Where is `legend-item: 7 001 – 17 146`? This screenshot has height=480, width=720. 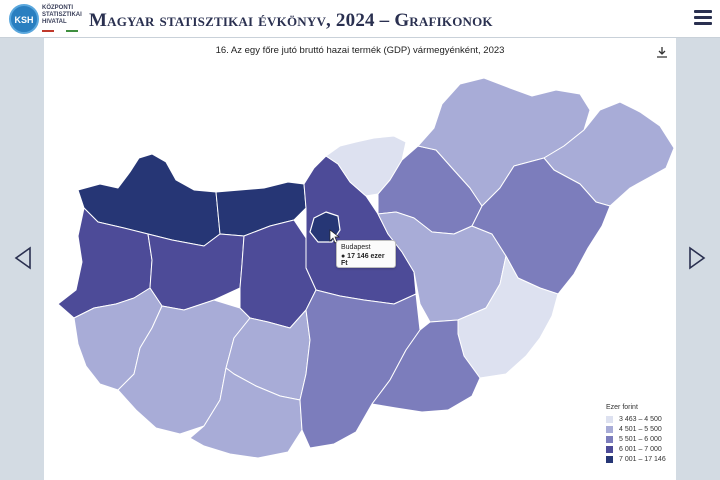 legend-item: 7 001 – 17 146 is located at coordinates (640, 459).